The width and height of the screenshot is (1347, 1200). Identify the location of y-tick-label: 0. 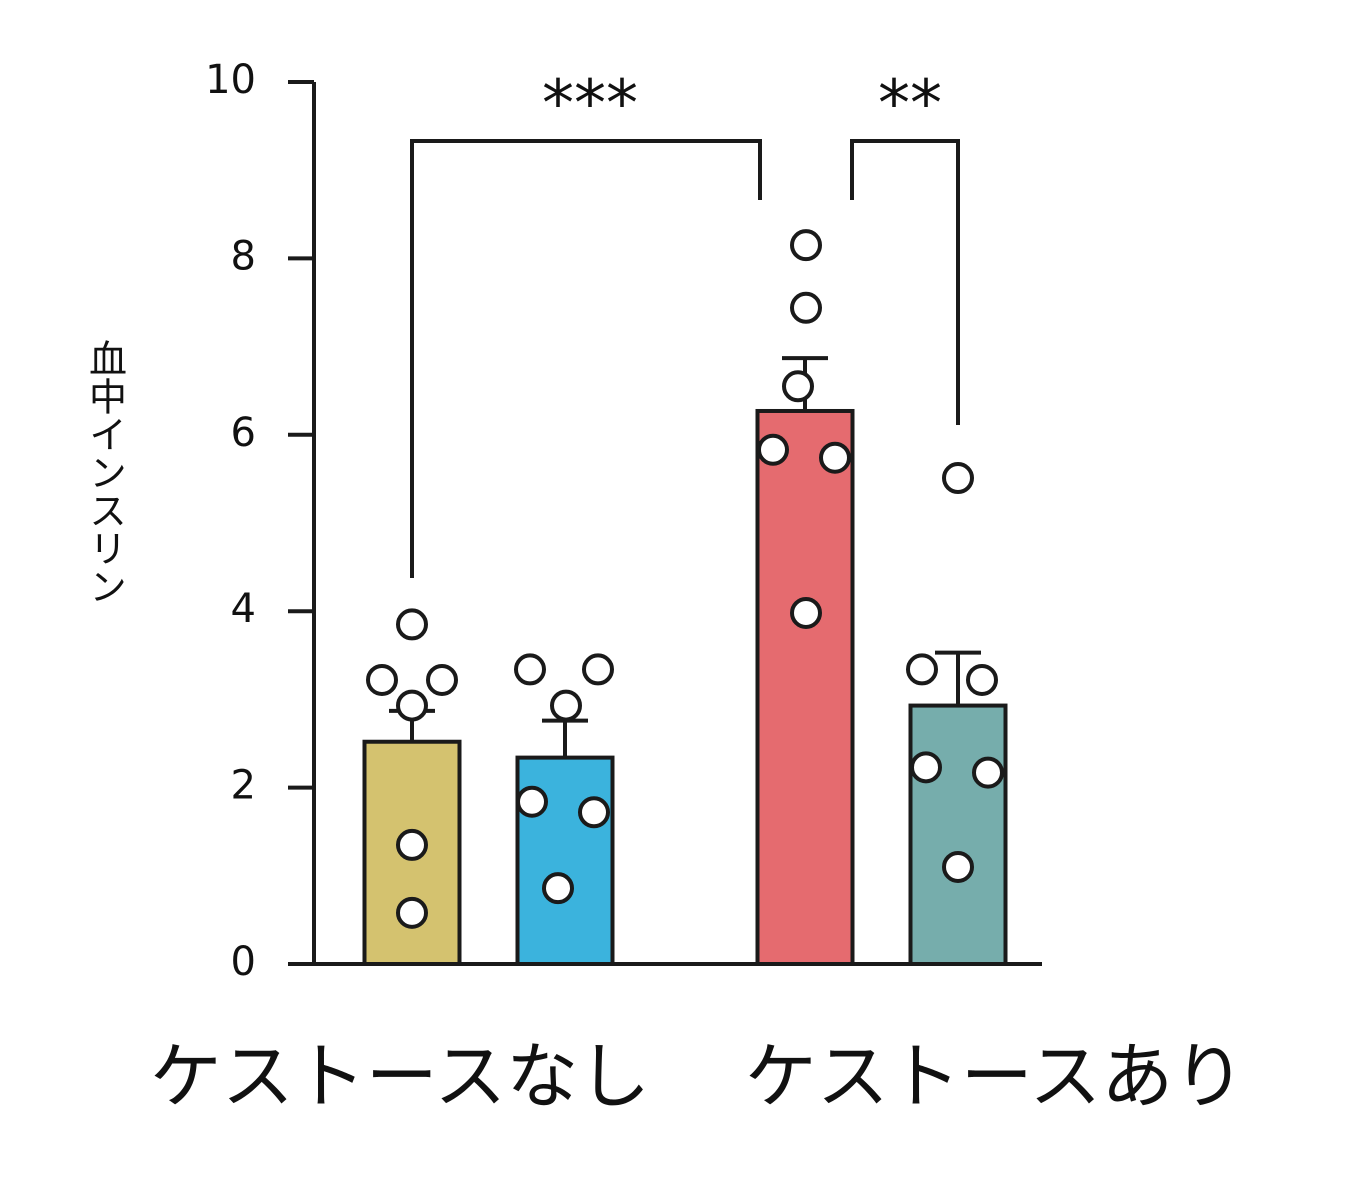
(243, 962).